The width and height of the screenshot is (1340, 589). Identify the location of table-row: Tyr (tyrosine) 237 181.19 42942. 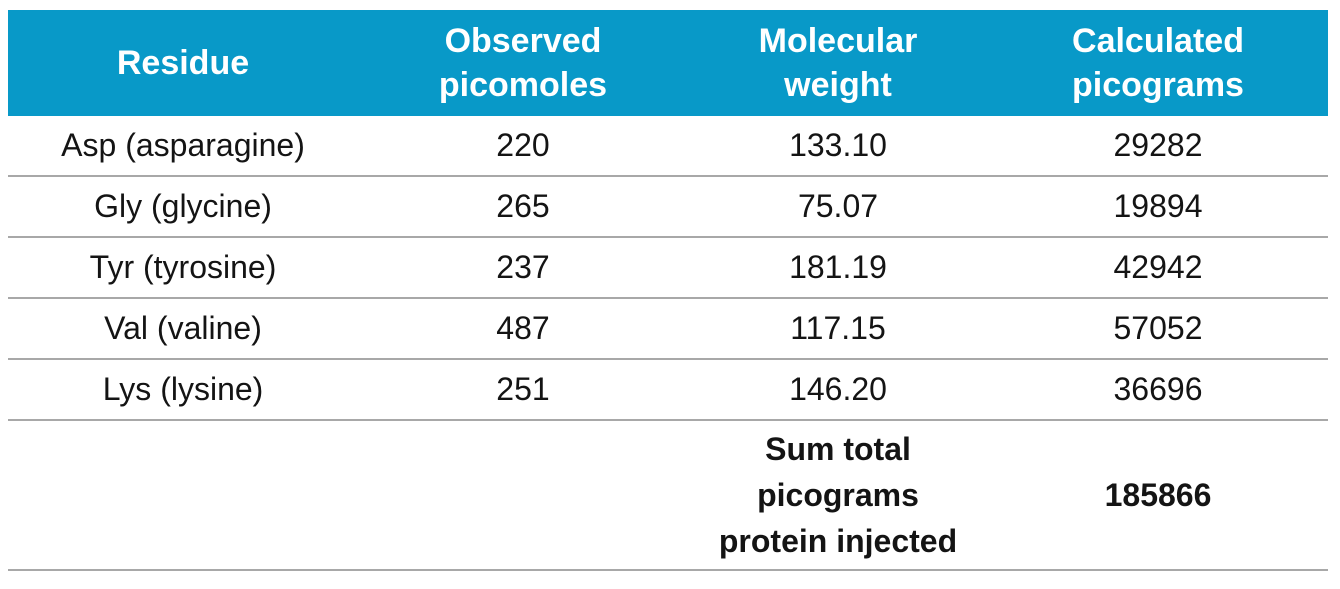
(668, 268).